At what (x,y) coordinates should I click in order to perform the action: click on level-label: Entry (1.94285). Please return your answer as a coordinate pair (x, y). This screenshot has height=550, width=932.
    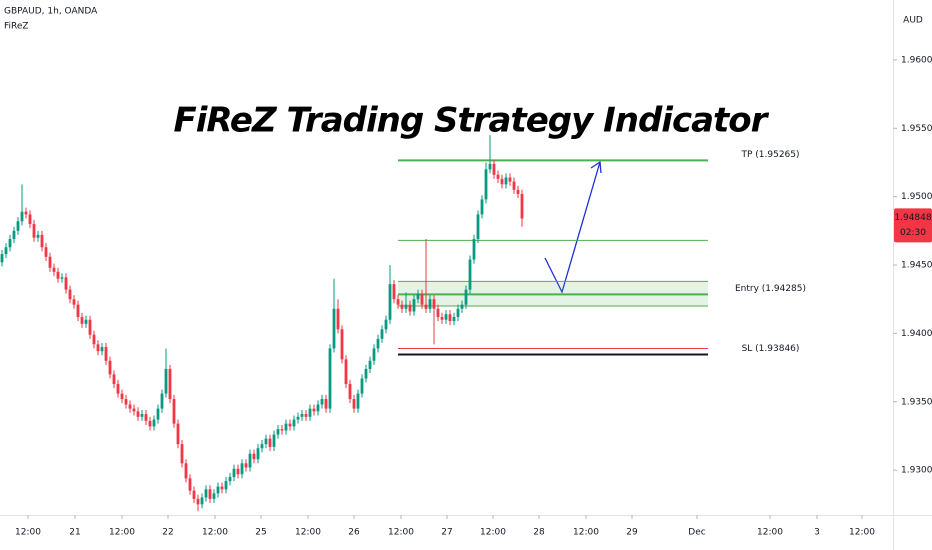
    Looking at the image, I should click on (770, 289).